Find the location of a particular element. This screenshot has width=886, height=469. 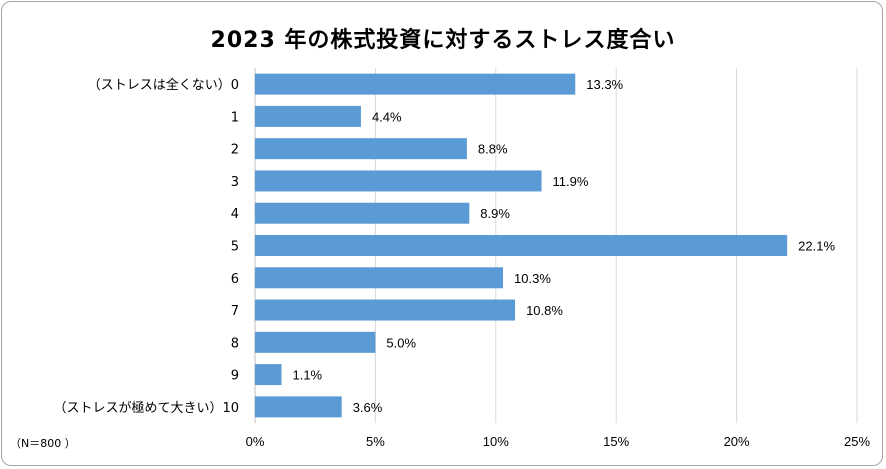

category-label: 6 is located at coordinates (235, 279).